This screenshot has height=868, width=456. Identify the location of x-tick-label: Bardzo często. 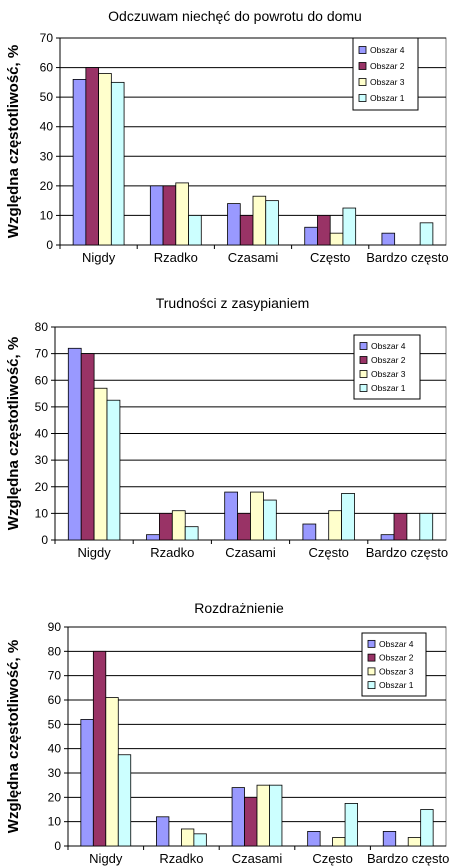
(407, 552).